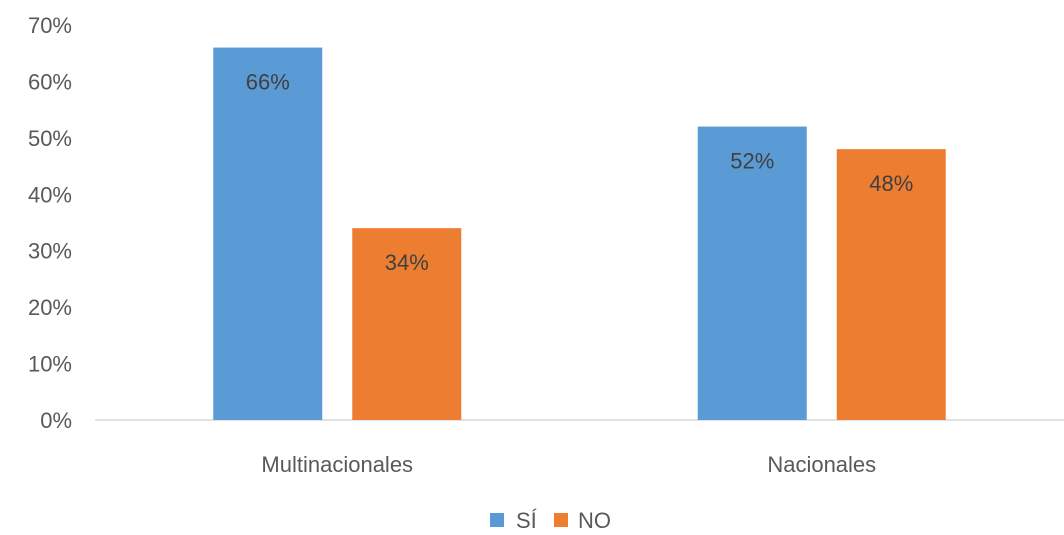 The width and height of the screenshot is (1064, 535). I want to click on y-tick-label: 0%, so click(56, 420).